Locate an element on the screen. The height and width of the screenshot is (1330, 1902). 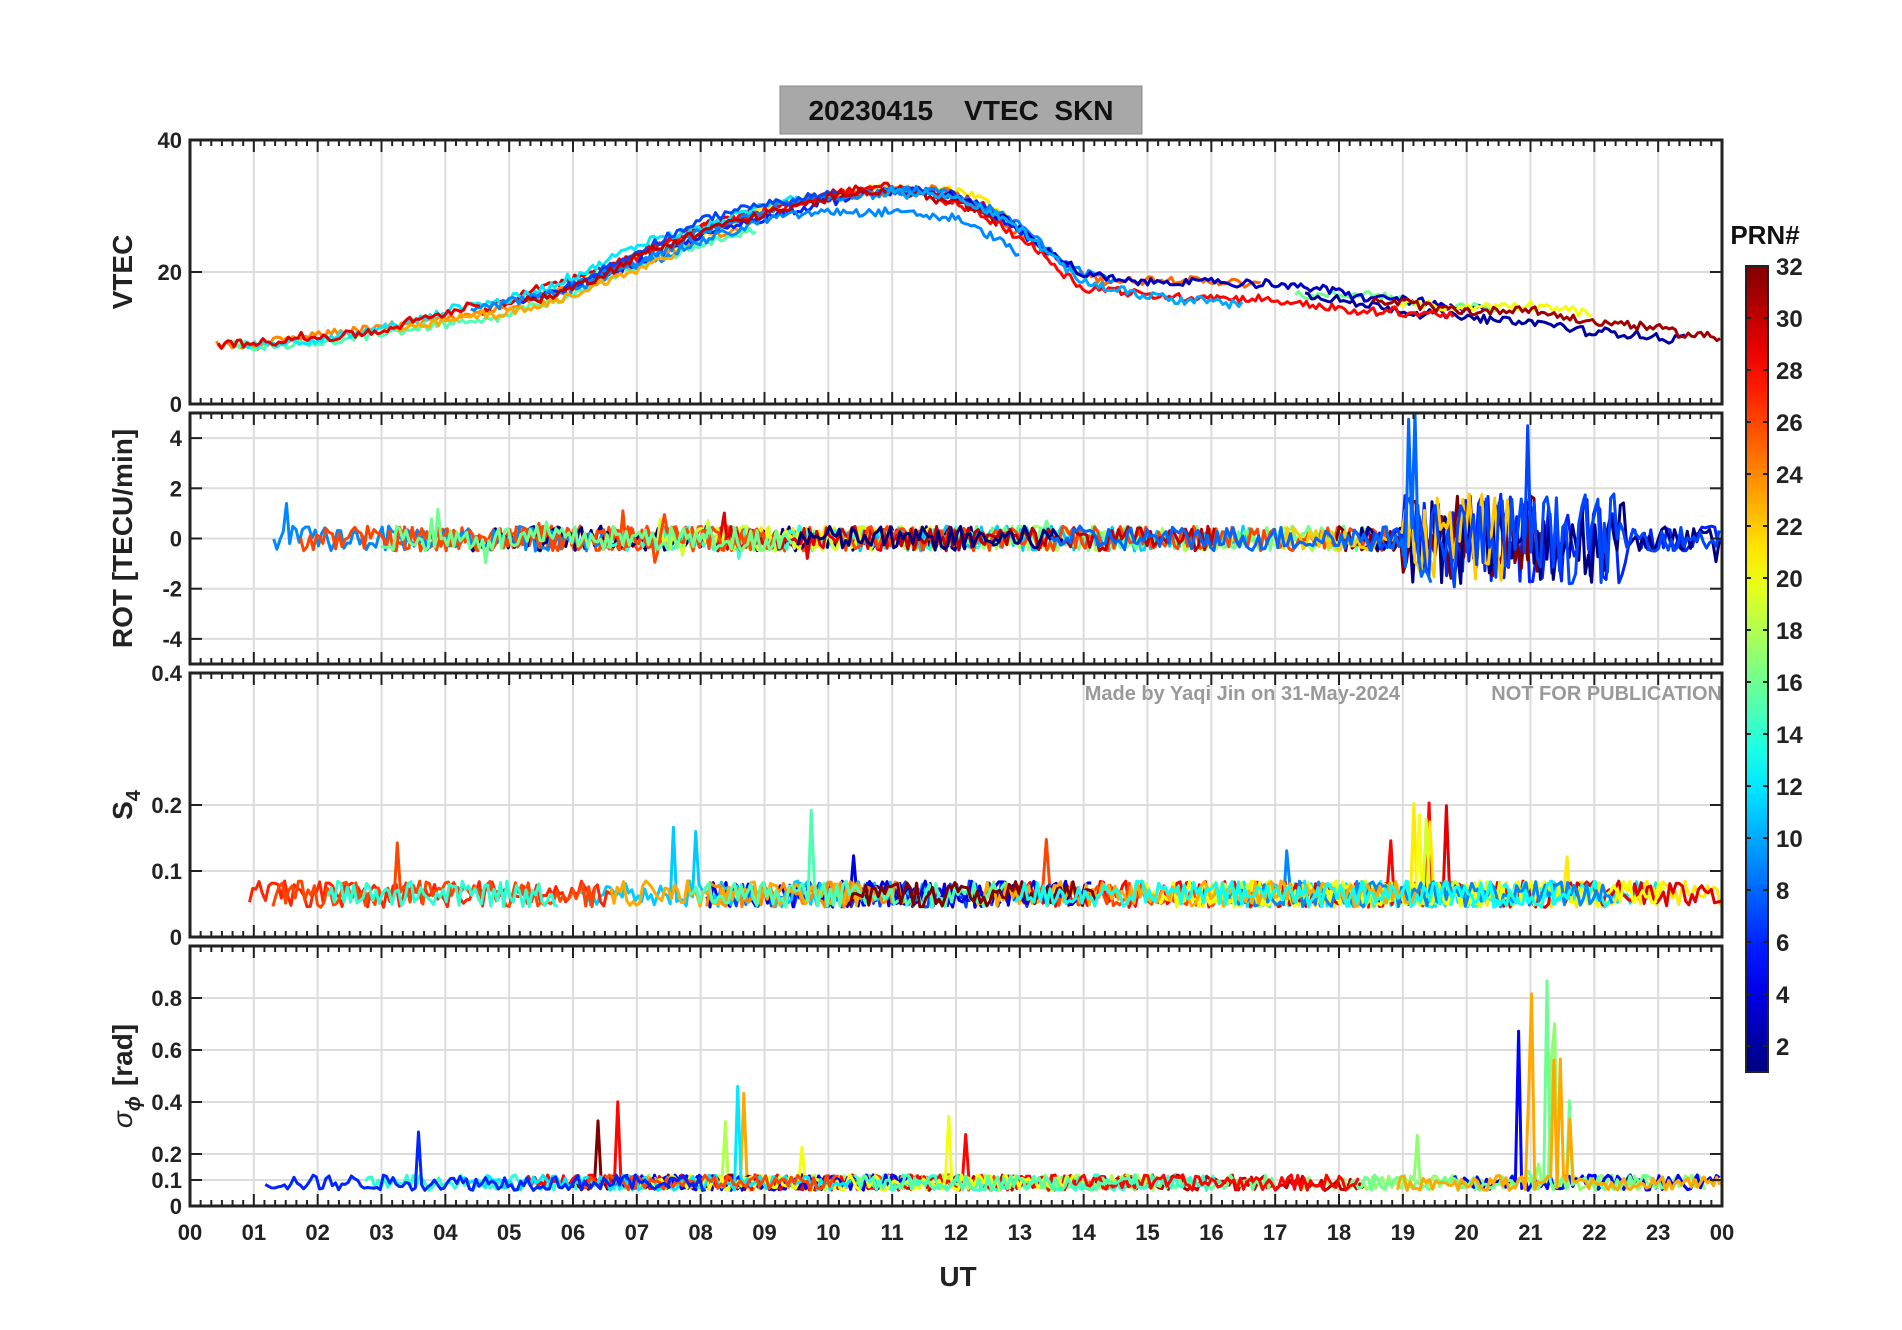
x-tick-label: 06 is located at coordinates (573, 1232).